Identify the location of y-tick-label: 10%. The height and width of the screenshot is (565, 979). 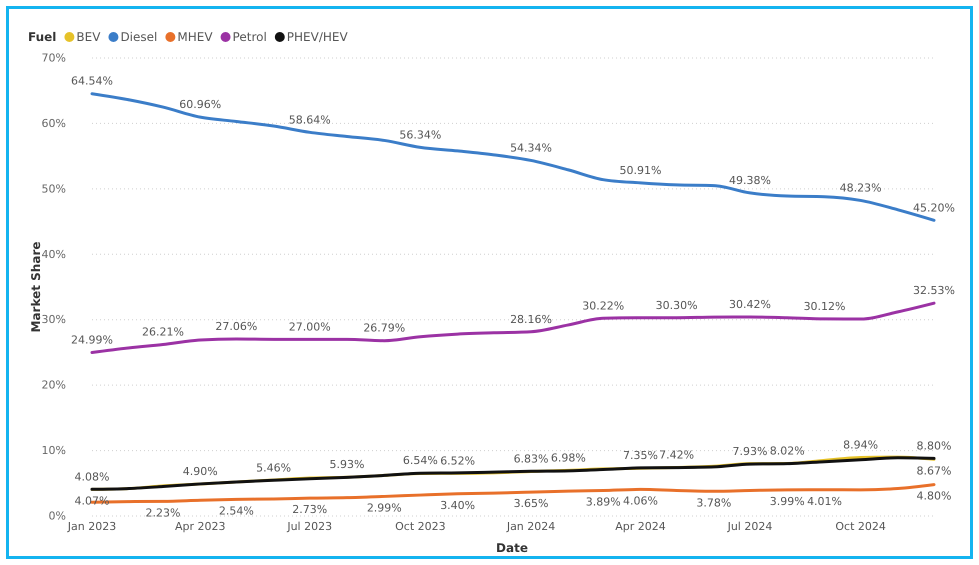
(54, 451).